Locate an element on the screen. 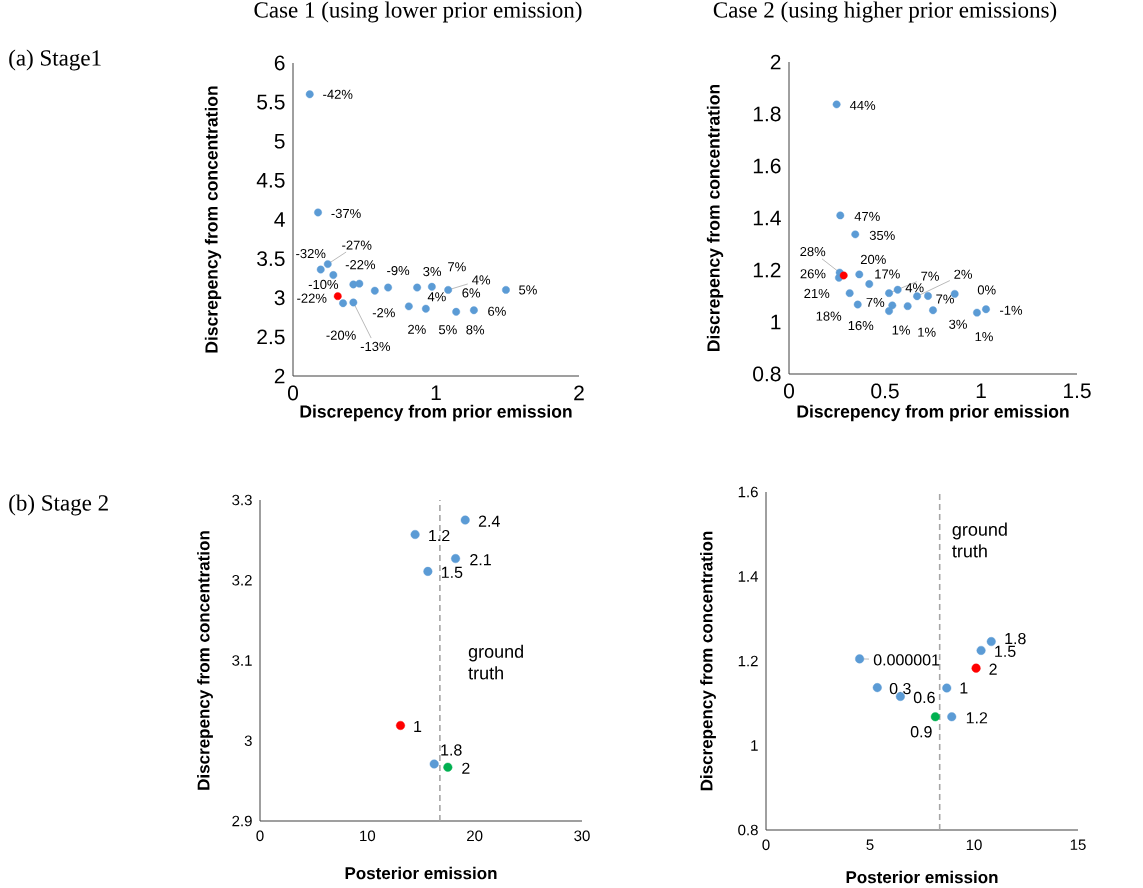 This screenshot has height=888, width=1143. y-tick-label: 2 is located at coordinates (279, 376).